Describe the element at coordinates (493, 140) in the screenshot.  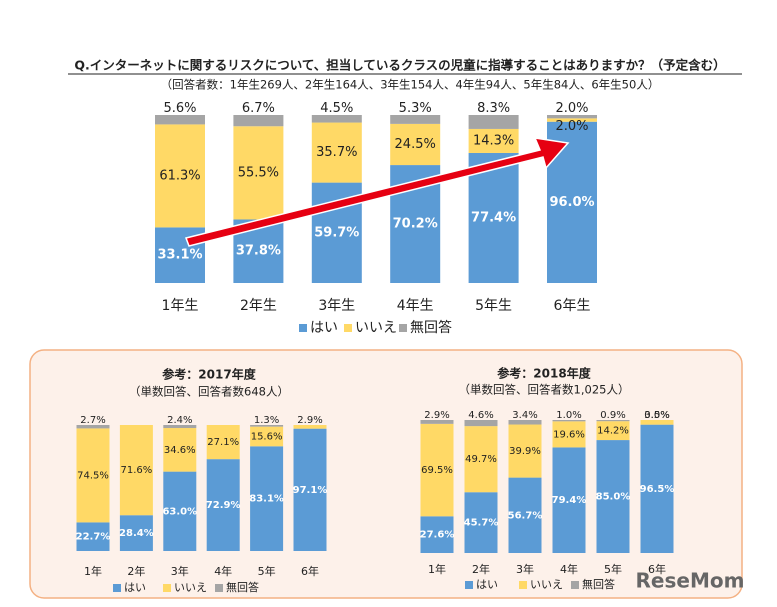
I see `data-label: 14.3%` at that location.